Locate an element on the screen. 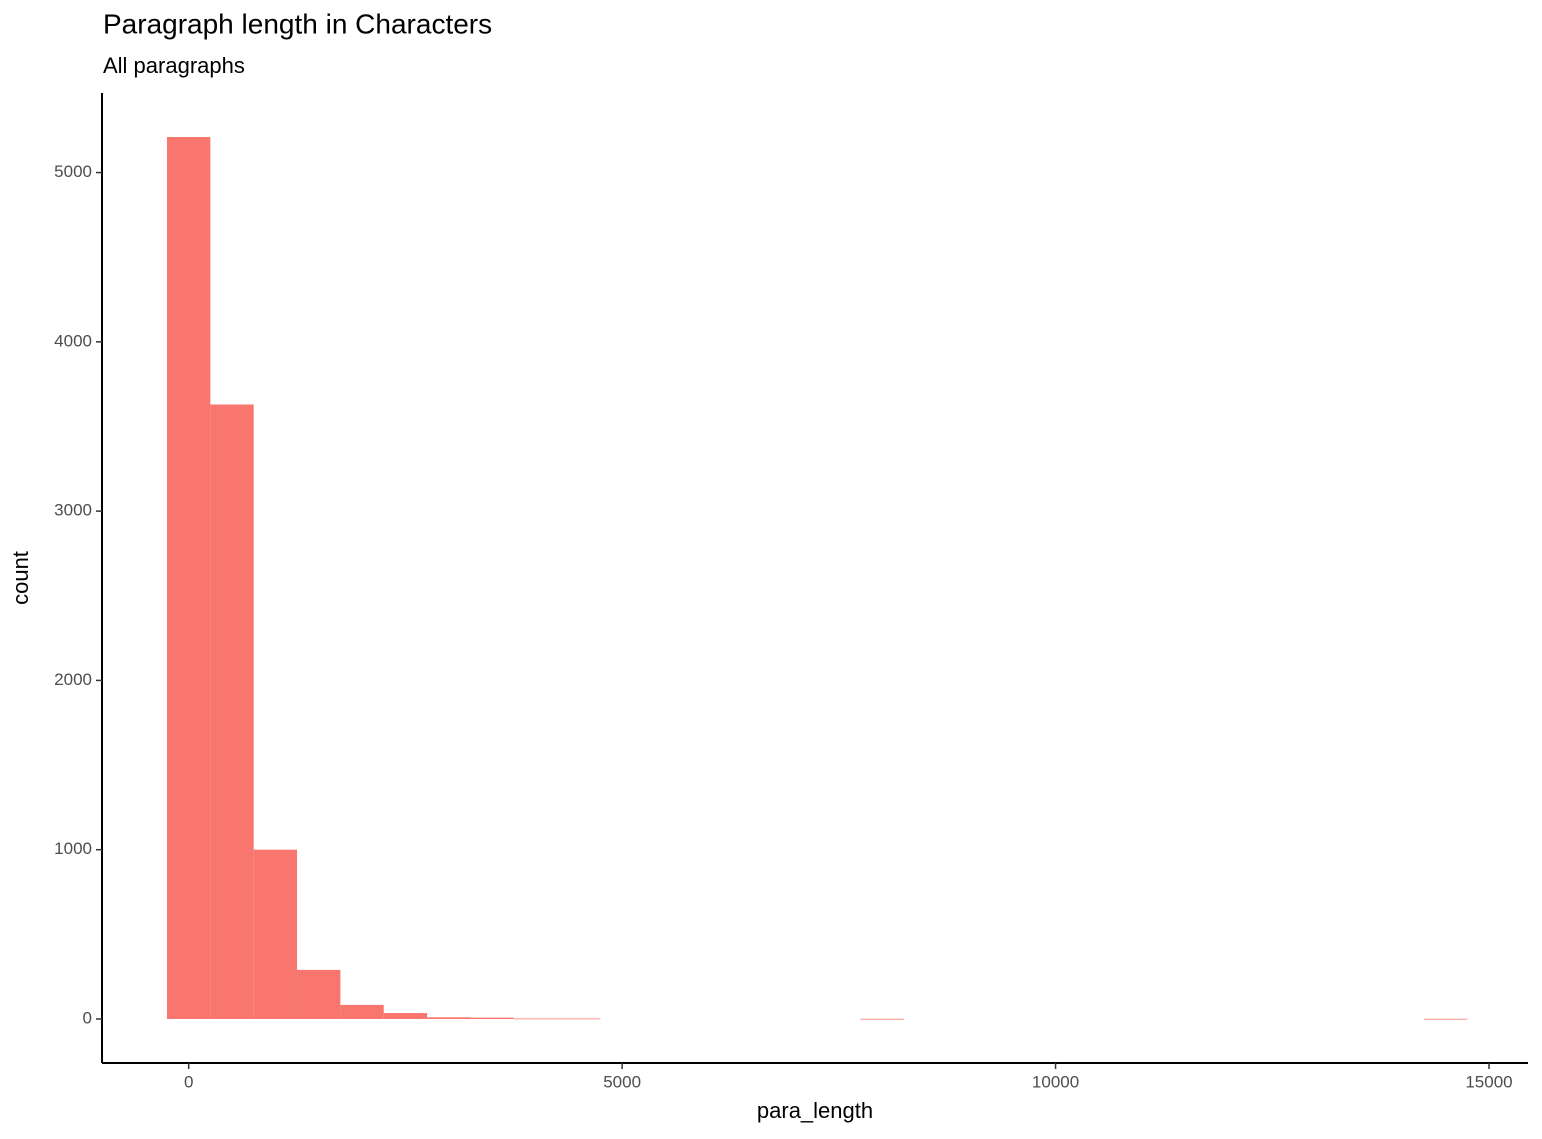  y-tick-label: 1000 is located at coordinates (73, 848).